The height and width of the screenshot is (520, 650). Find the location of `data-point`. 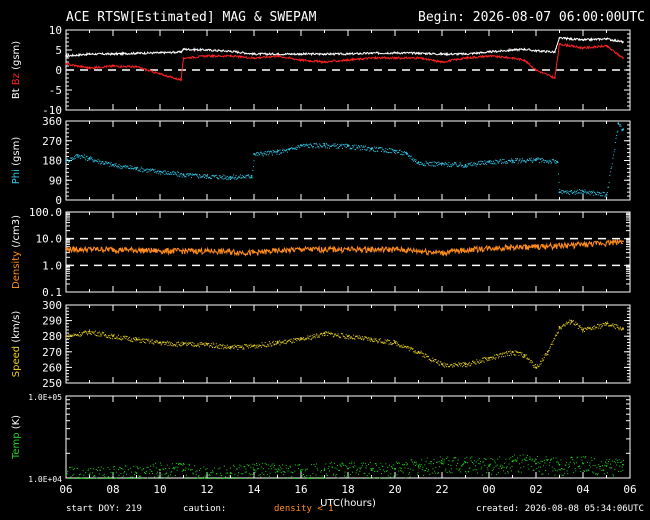

data-point is located at coordinates (66, 160).